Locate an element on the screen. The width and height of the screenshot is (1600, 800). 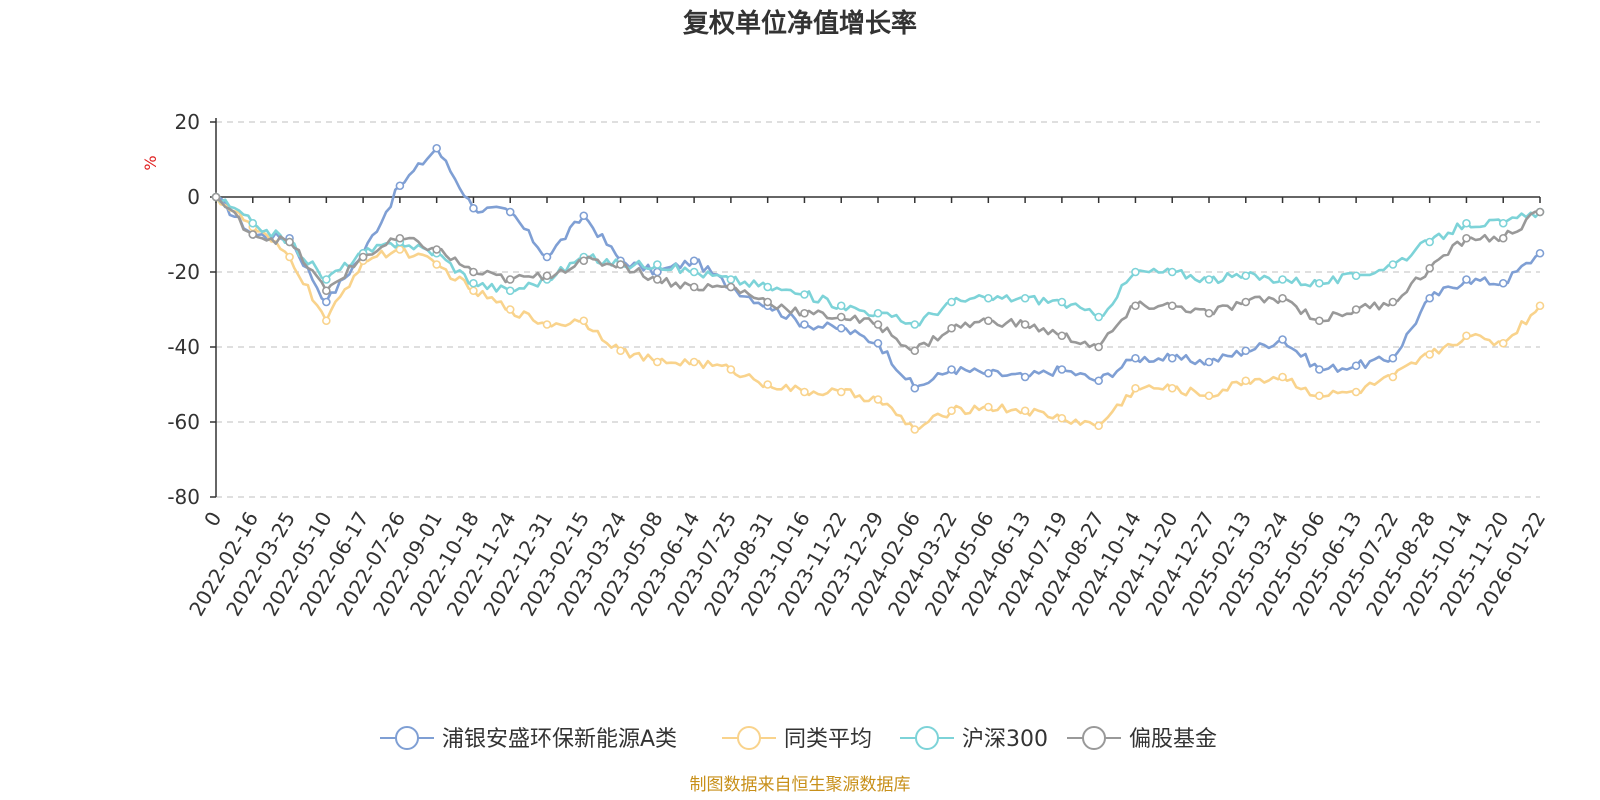
legend: 浦银安盛环保新能源A类 同类平均 沪深300 偏股基金 is located at coordinates (798, 739).